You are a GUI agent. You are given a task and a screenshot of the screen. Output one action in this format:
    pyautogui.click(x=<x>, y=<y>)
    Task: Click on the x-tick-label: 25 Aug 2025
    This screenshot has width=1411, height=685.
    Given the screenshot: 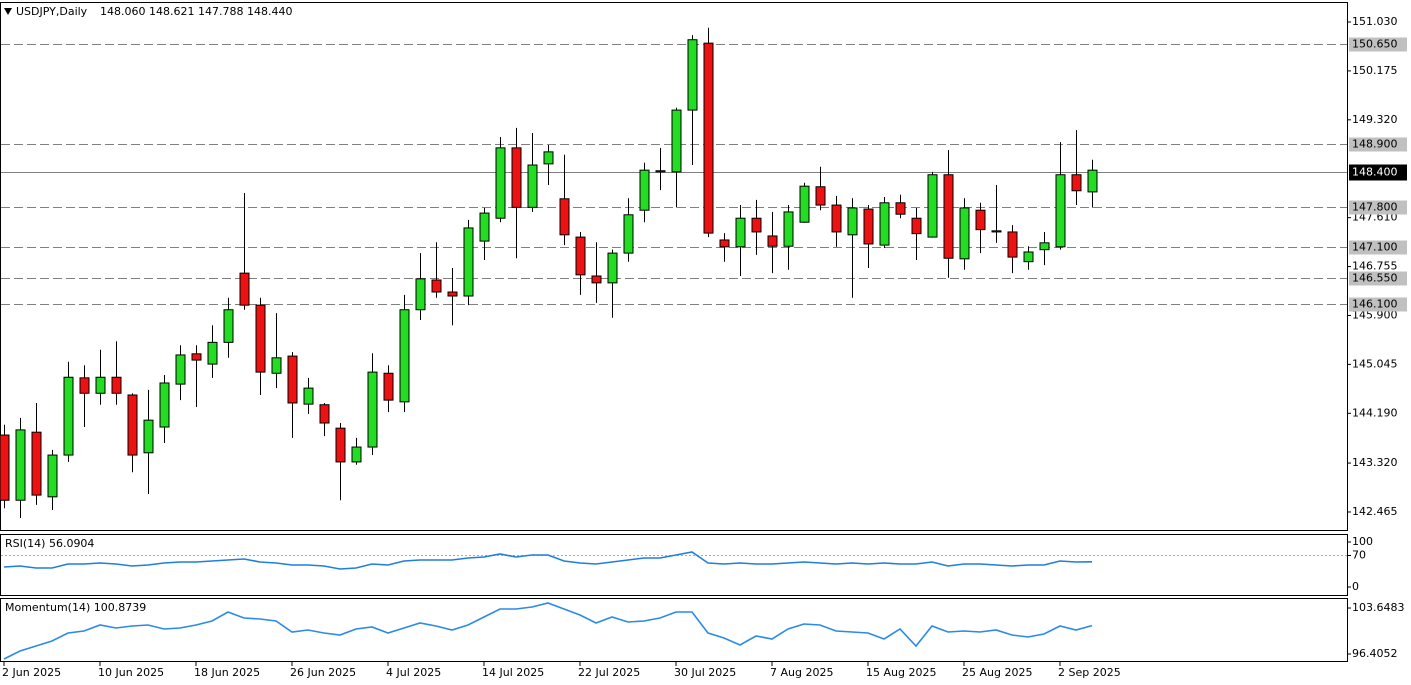 What is the action you would take?
    pyautogui.click(x=997, y=672)
    